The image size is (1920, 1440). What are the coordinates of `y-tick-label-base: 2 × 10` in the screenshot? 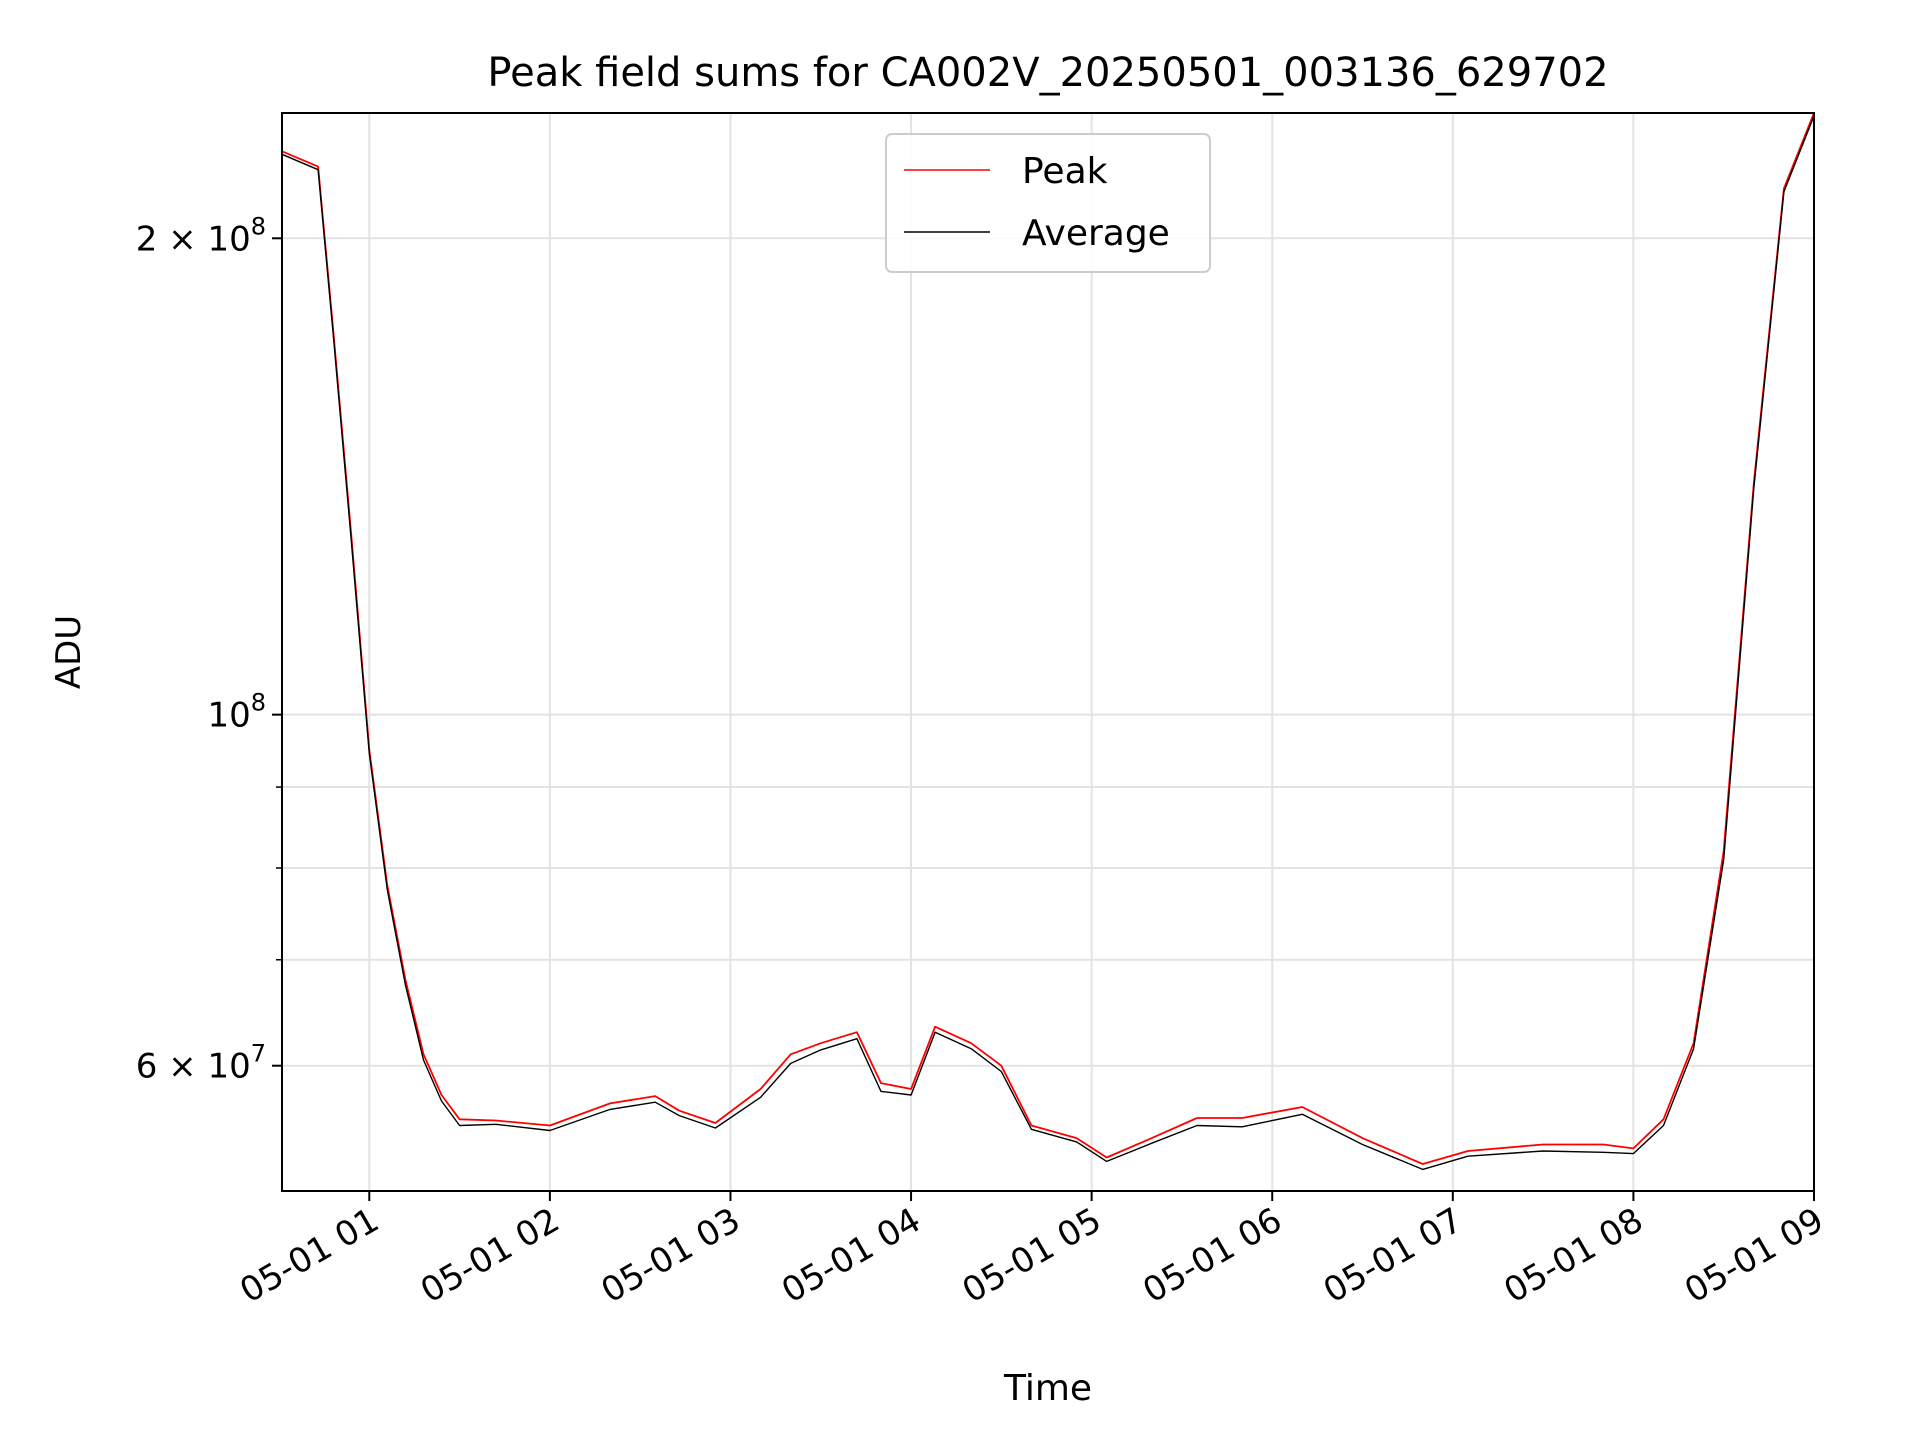 It's located at (193, 239).